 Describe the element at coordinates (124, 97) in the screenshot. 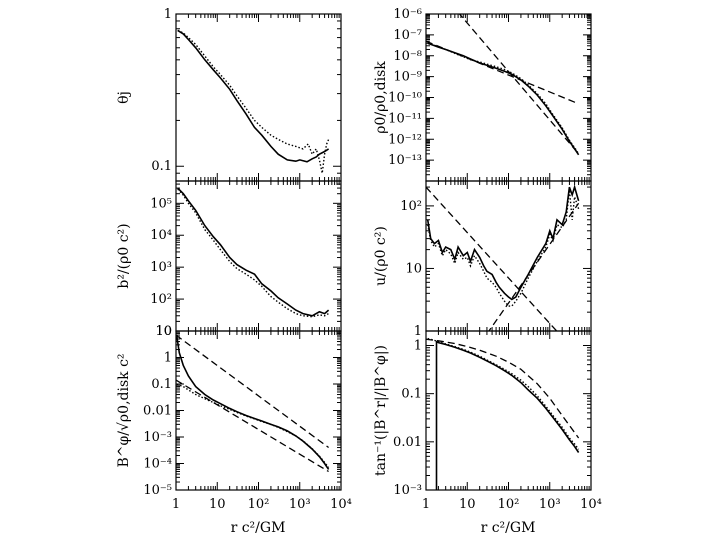

I see `y-axis-label: θj` at that location.